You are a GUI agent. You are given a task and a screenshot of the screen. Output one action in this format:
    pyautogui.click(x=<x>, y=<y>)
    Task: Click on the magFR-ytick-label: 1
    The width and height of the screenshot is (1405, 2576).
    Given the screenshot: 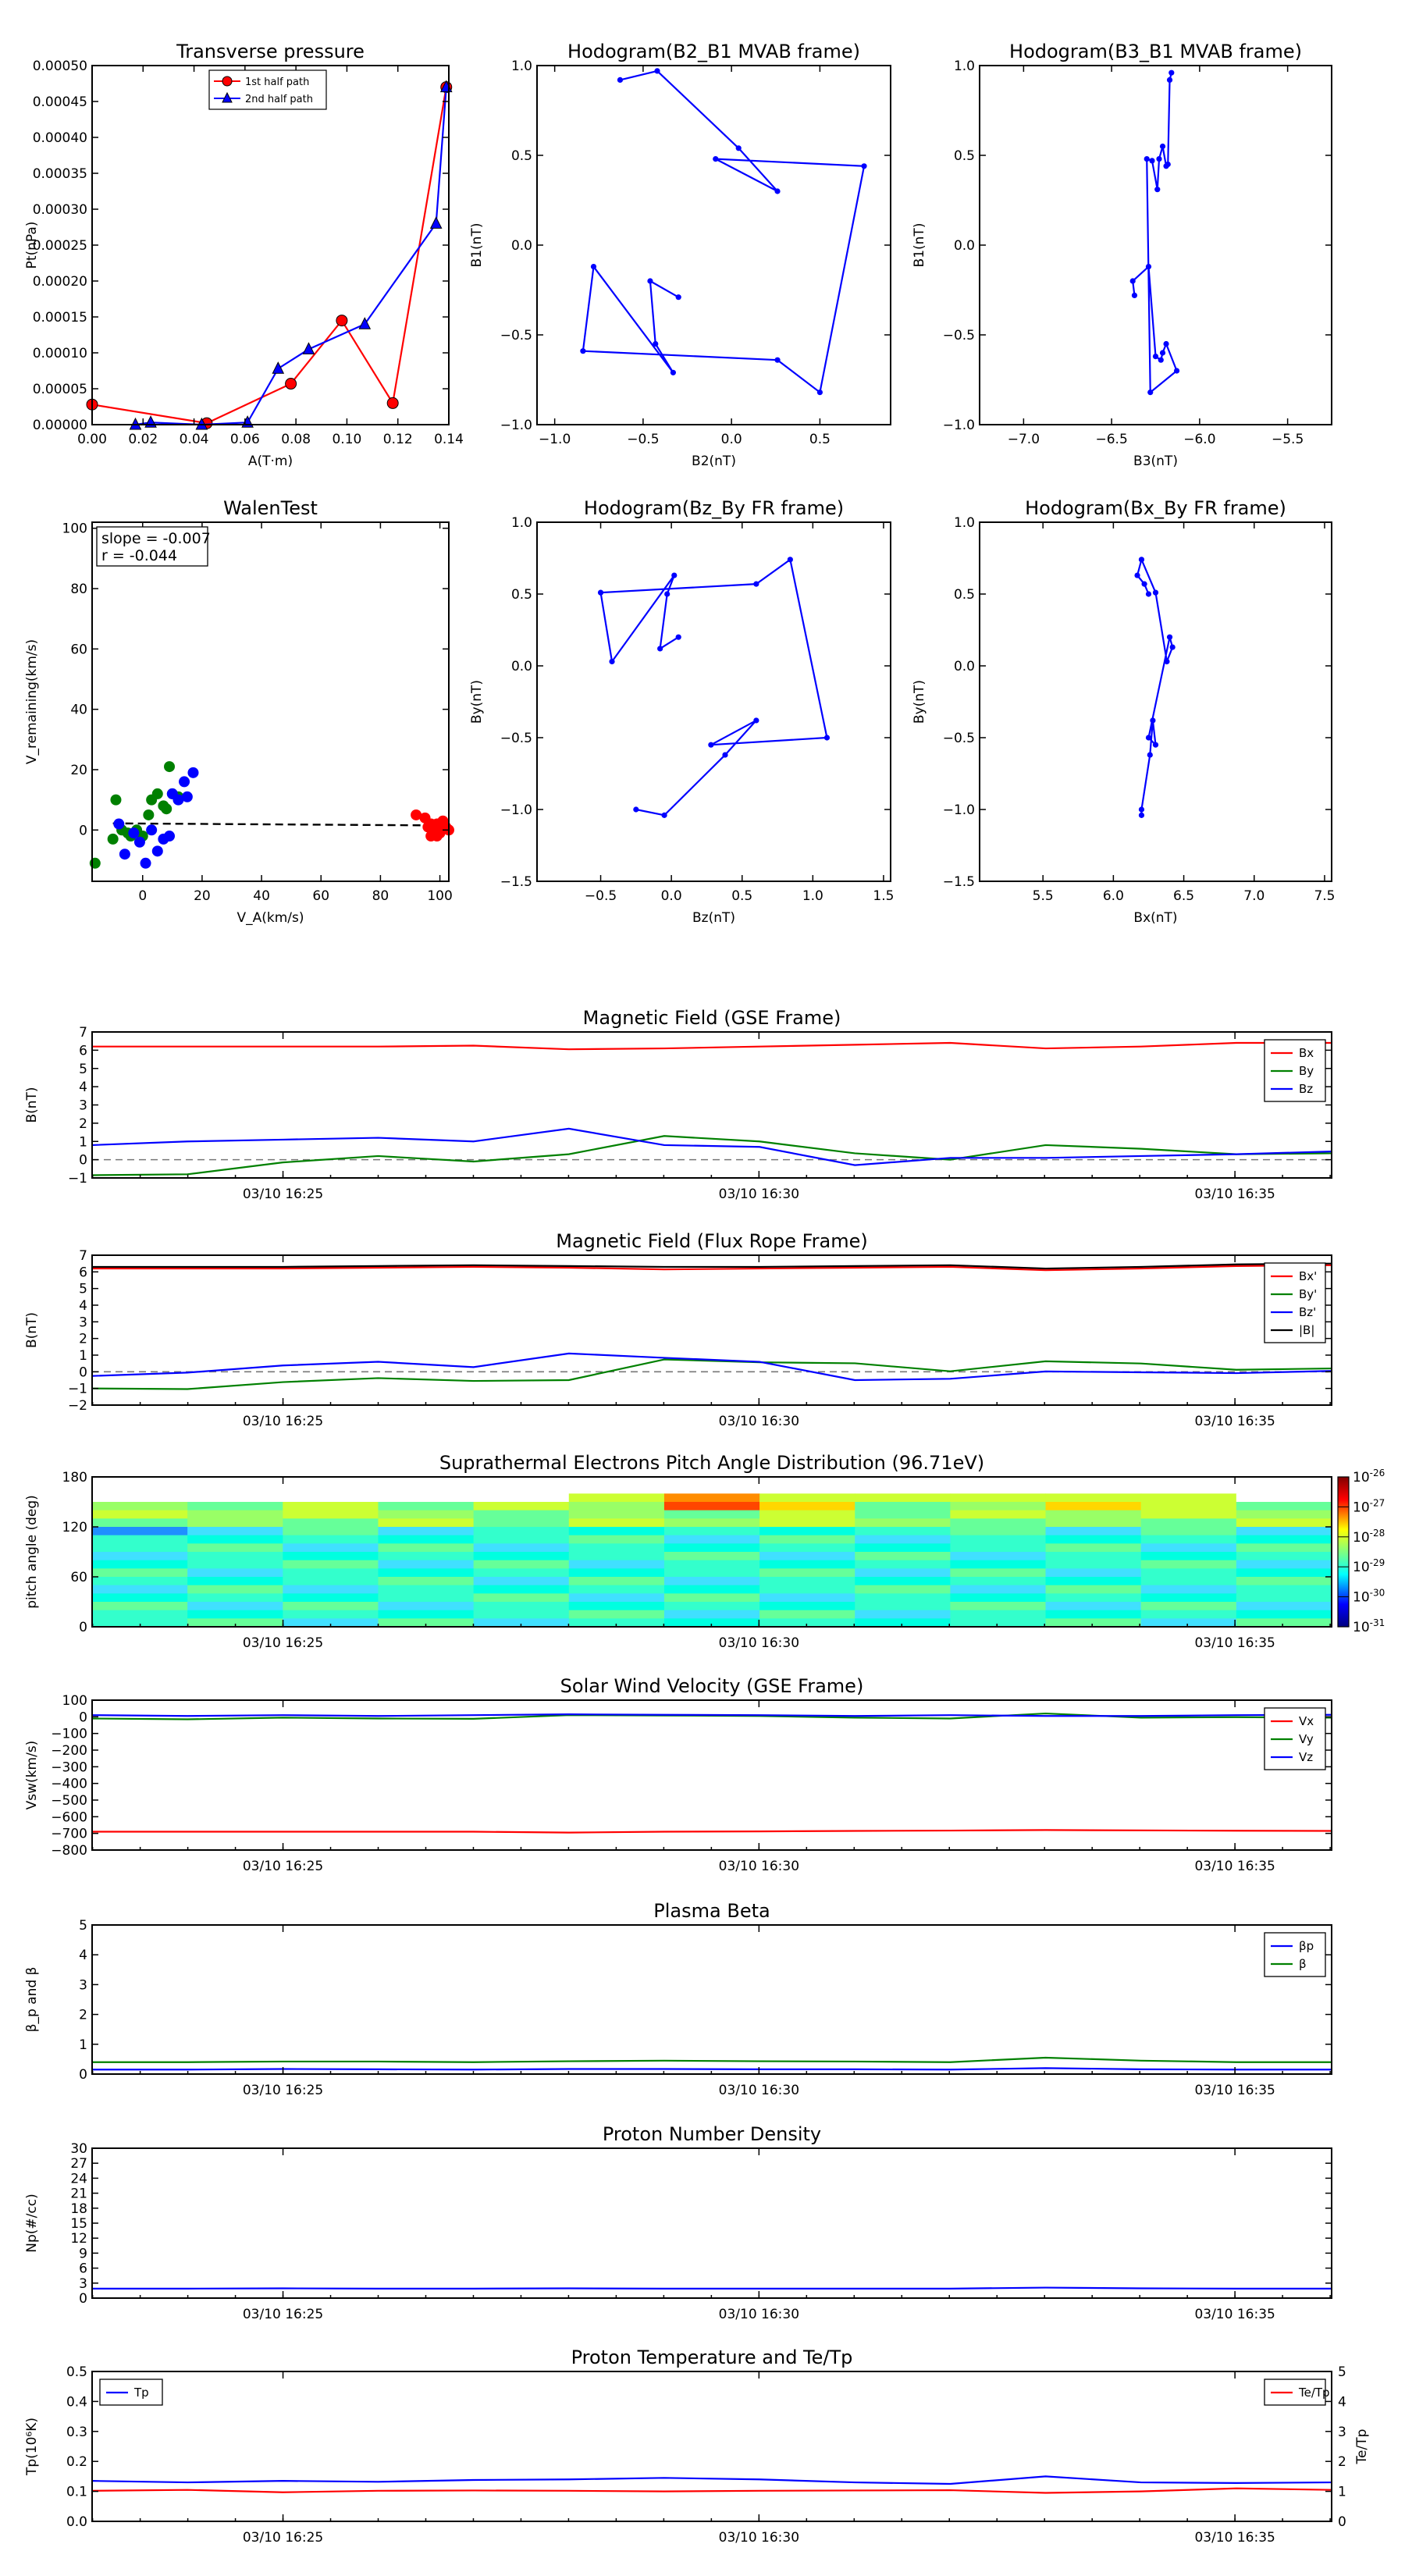 What is the action you would take?
    pyautogui.click(x=83, y=1356)
    